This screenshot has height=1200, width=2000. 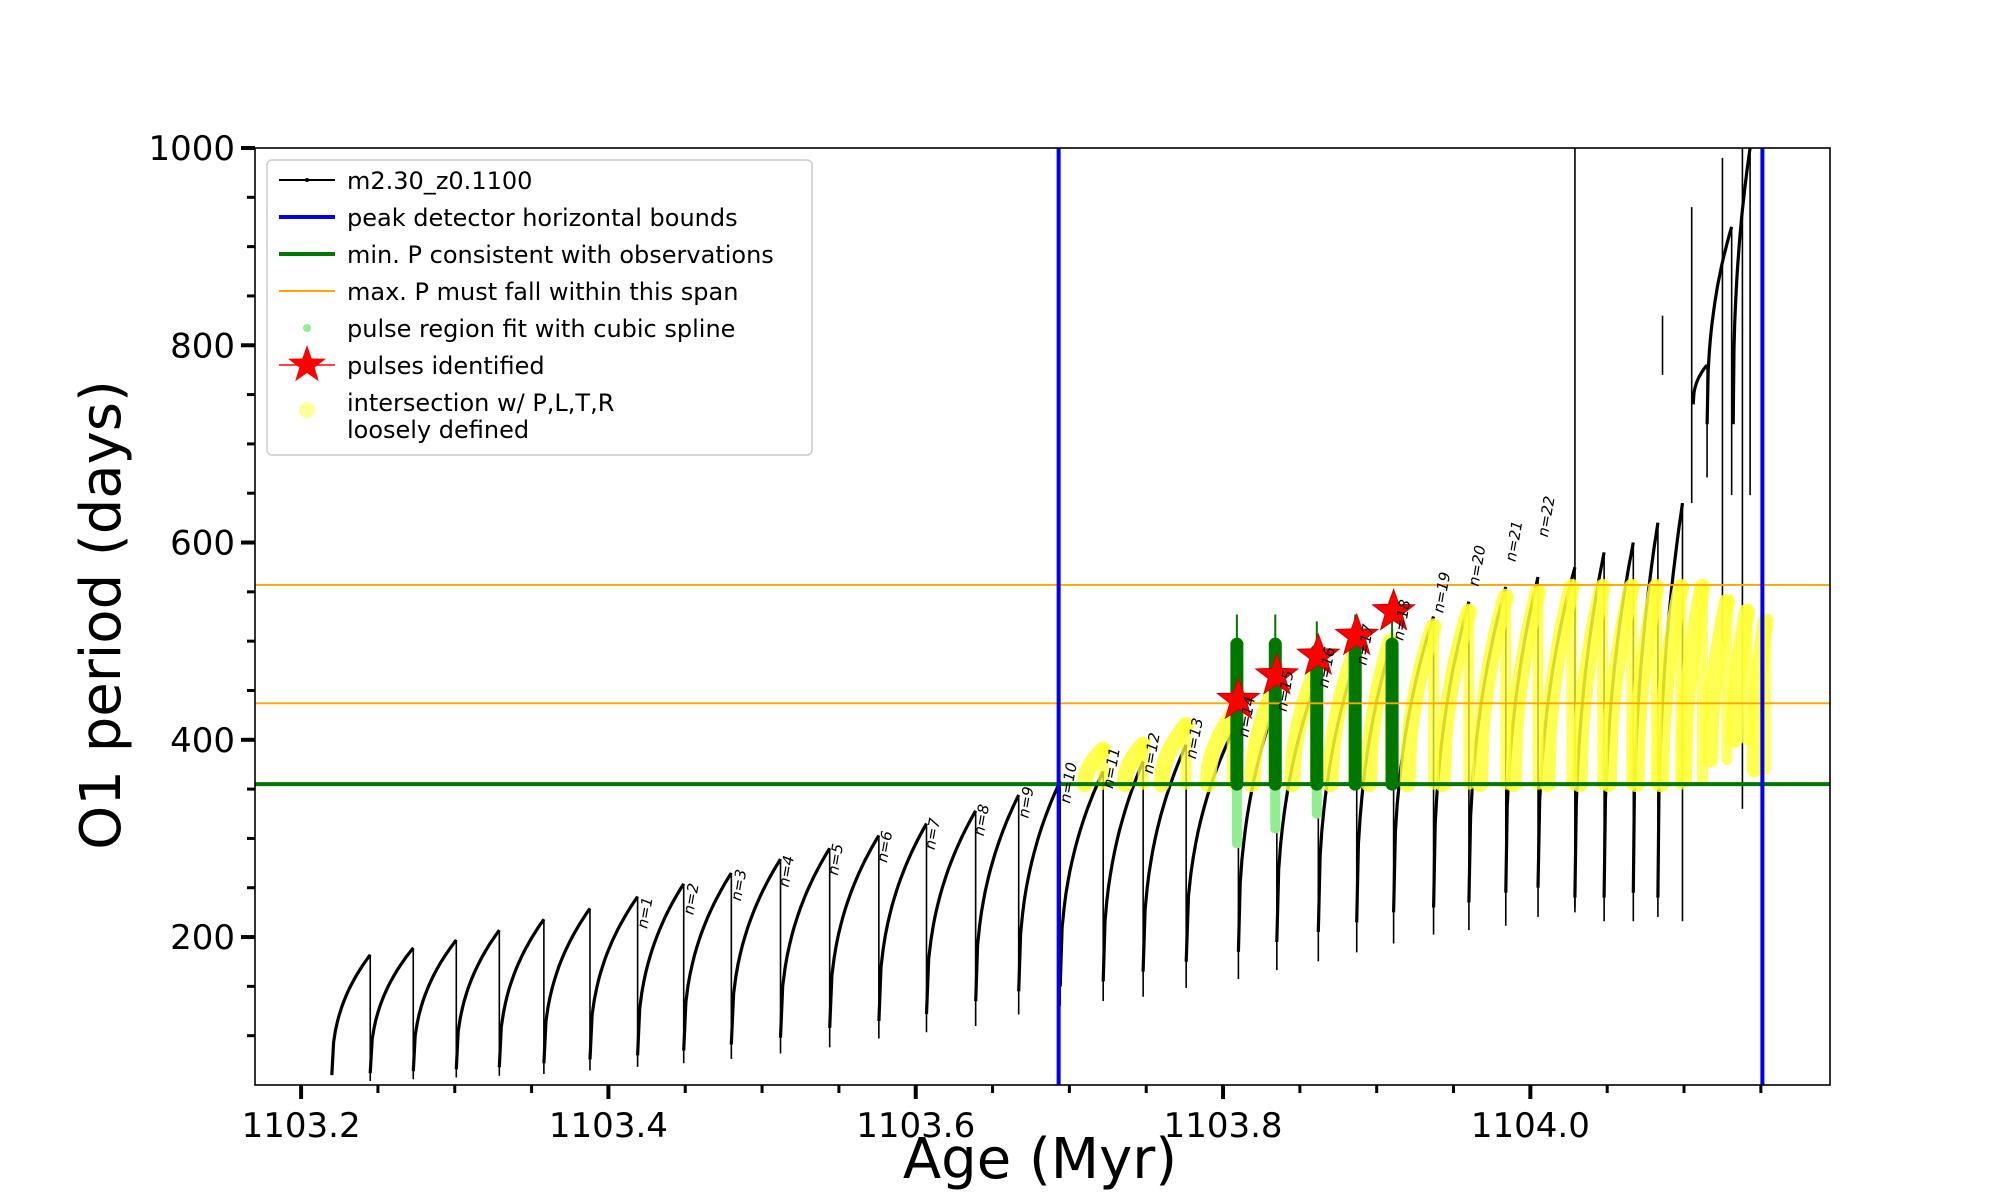 I want to click on x-tick-label-1: 1103.2, so click(x=301, y=1126).